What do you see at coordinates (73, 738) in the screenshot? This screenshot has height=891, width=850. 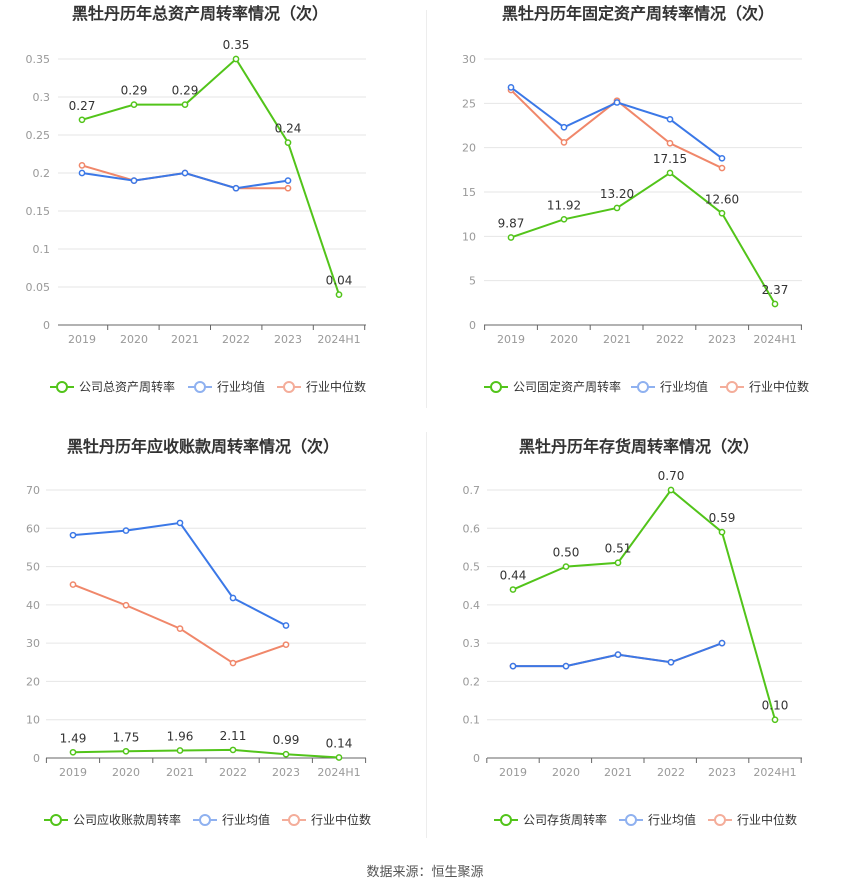 I see `data-label: 1.49` at bounding box center [73, 738].